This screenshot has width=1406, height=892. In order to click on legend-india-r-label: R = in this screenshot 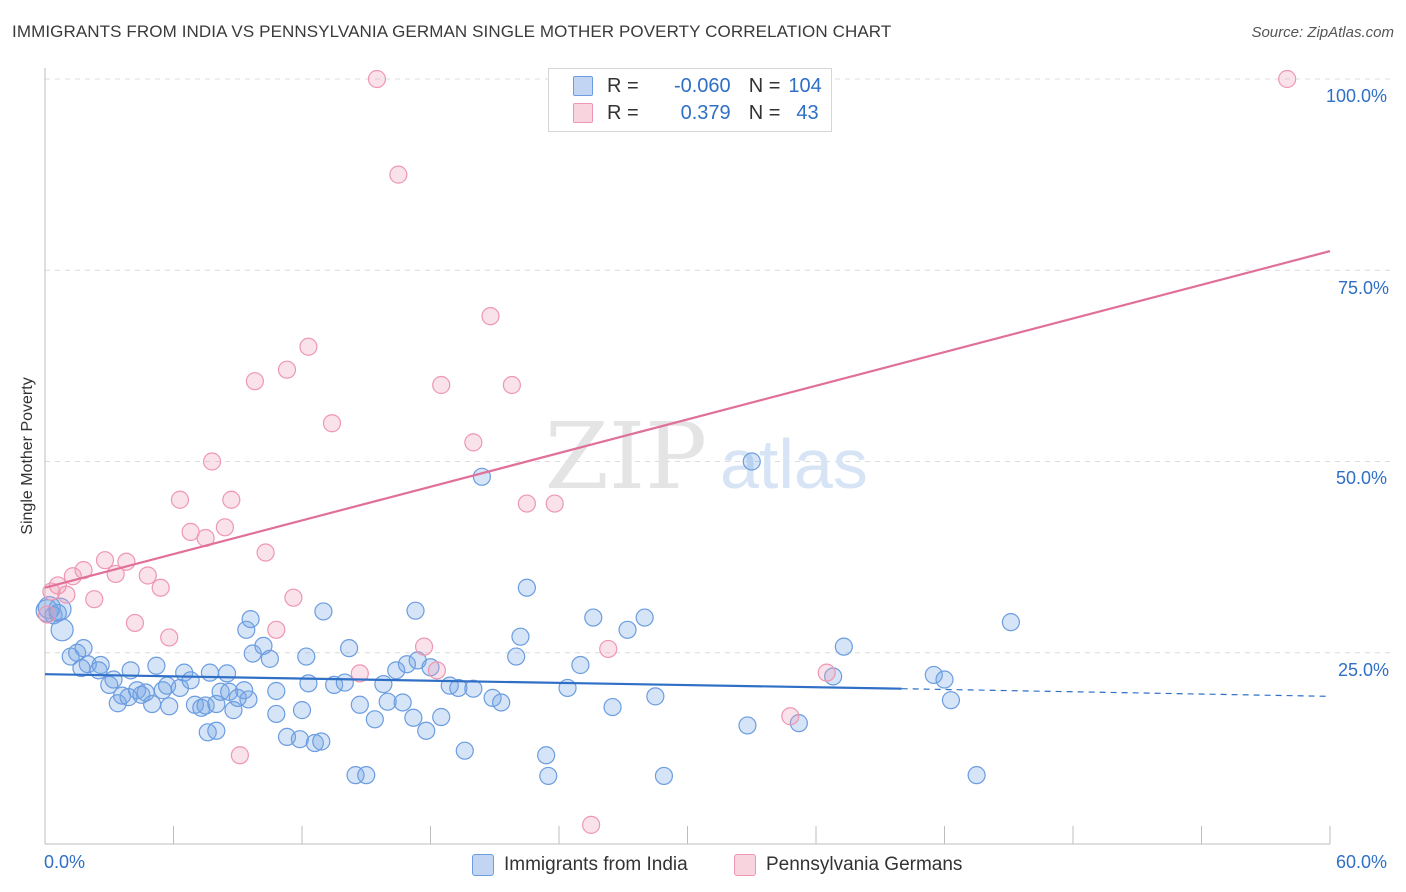, I will do `click(623, 85)`.